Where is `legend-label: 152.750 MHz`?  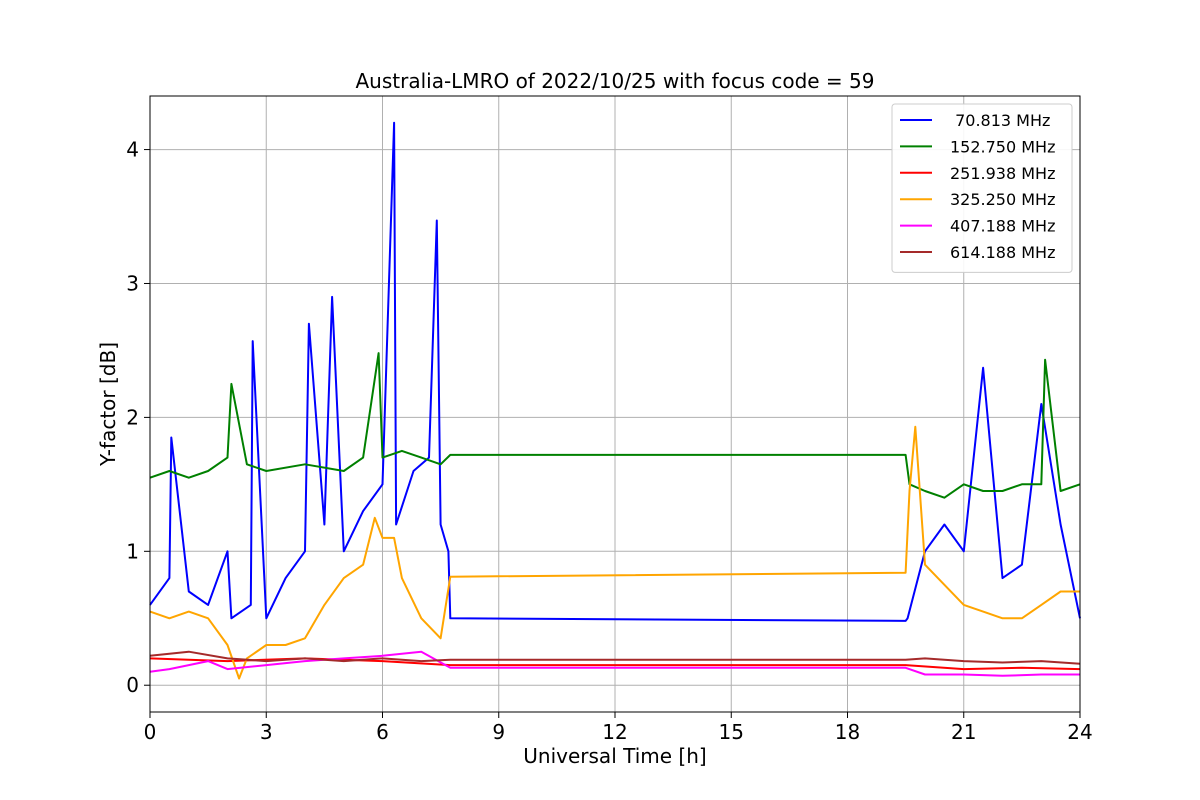 legend-label: 152.750 MHz is located at coordinates (1002, 146).